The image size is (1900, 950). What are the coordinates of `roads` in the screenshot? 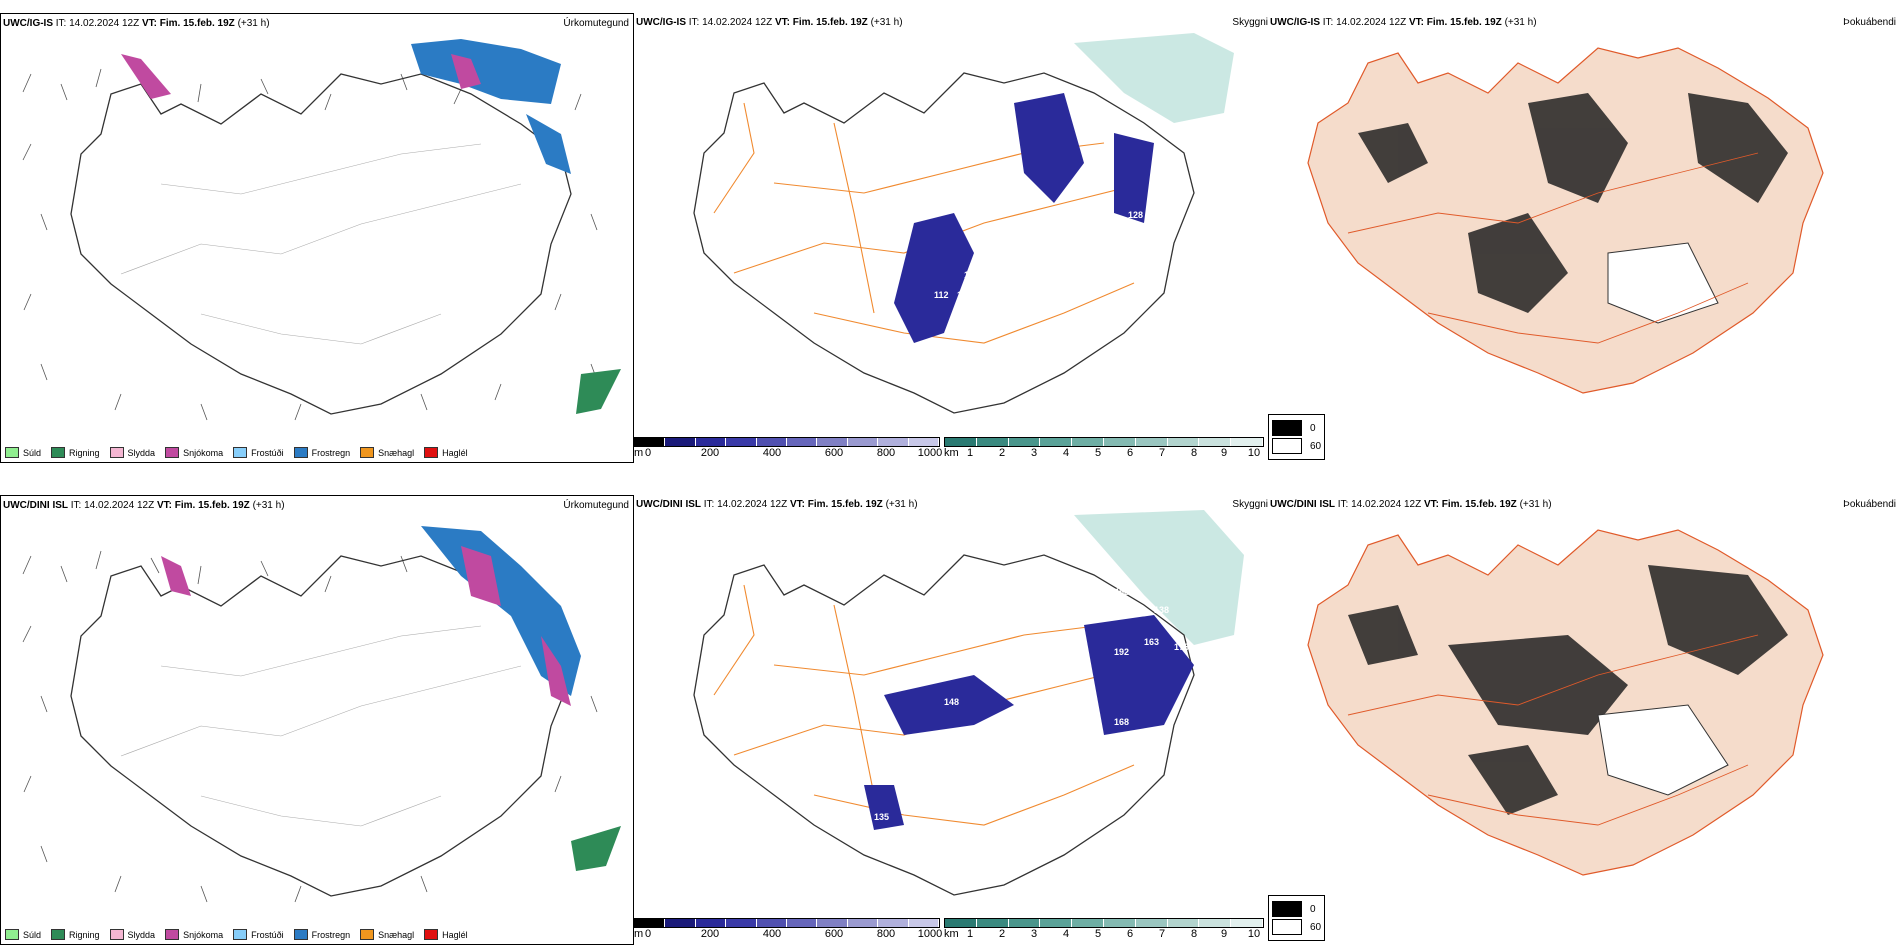 It's located at (321, 244).